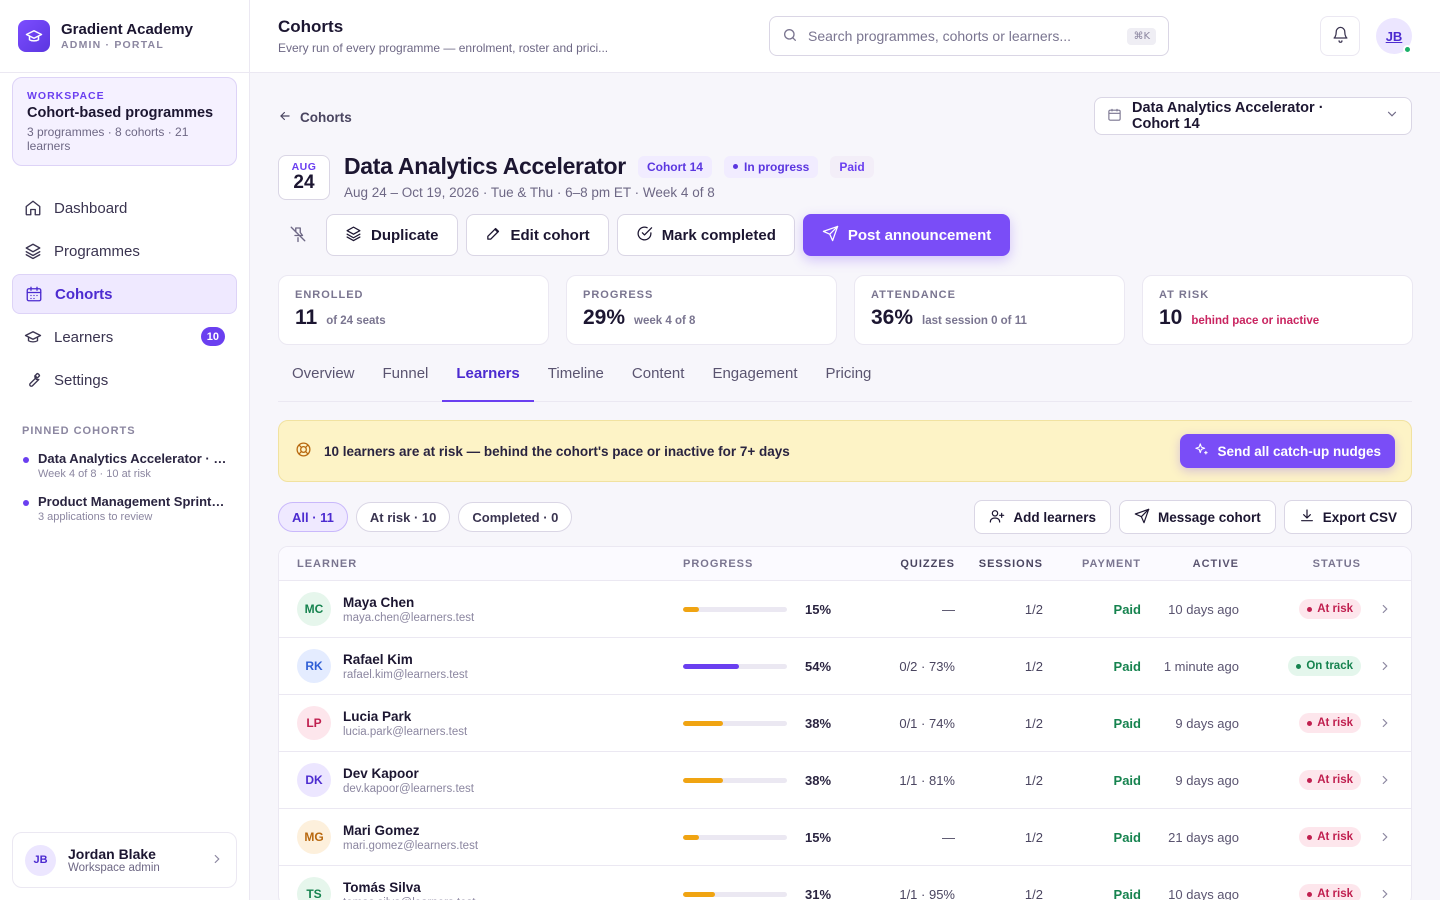  What do you see at coordinates (112, 854) in the screenshot?
I see `user-name: Jordan Blake` at bounding box center [112, 854].